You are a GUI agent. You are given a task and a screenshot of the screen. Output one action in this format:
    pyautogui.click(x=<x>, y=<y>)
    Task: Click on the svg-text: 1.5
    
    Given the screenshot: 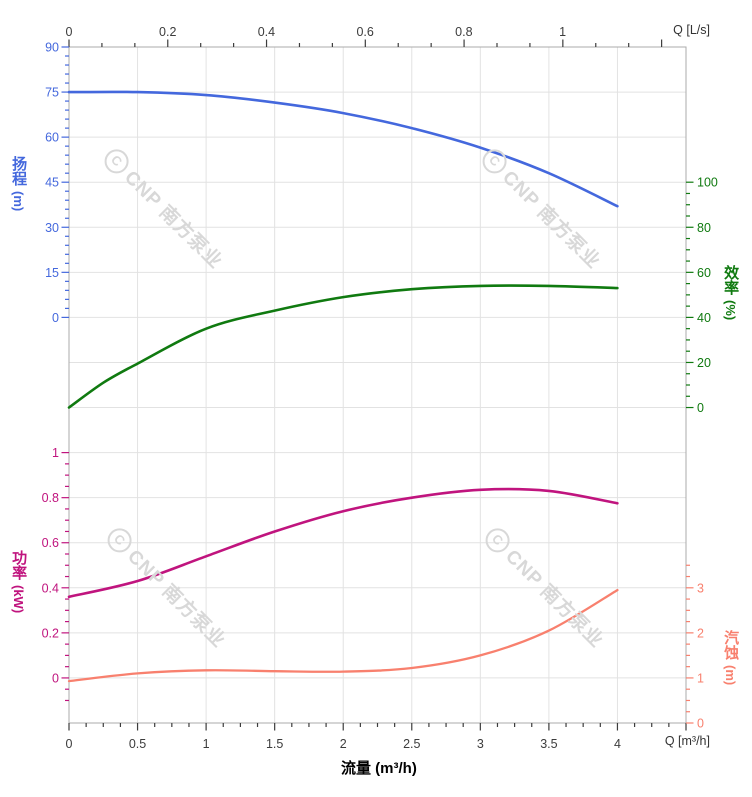 What is the action you would take?
    pyautogui.click(x=274, y=744)
    